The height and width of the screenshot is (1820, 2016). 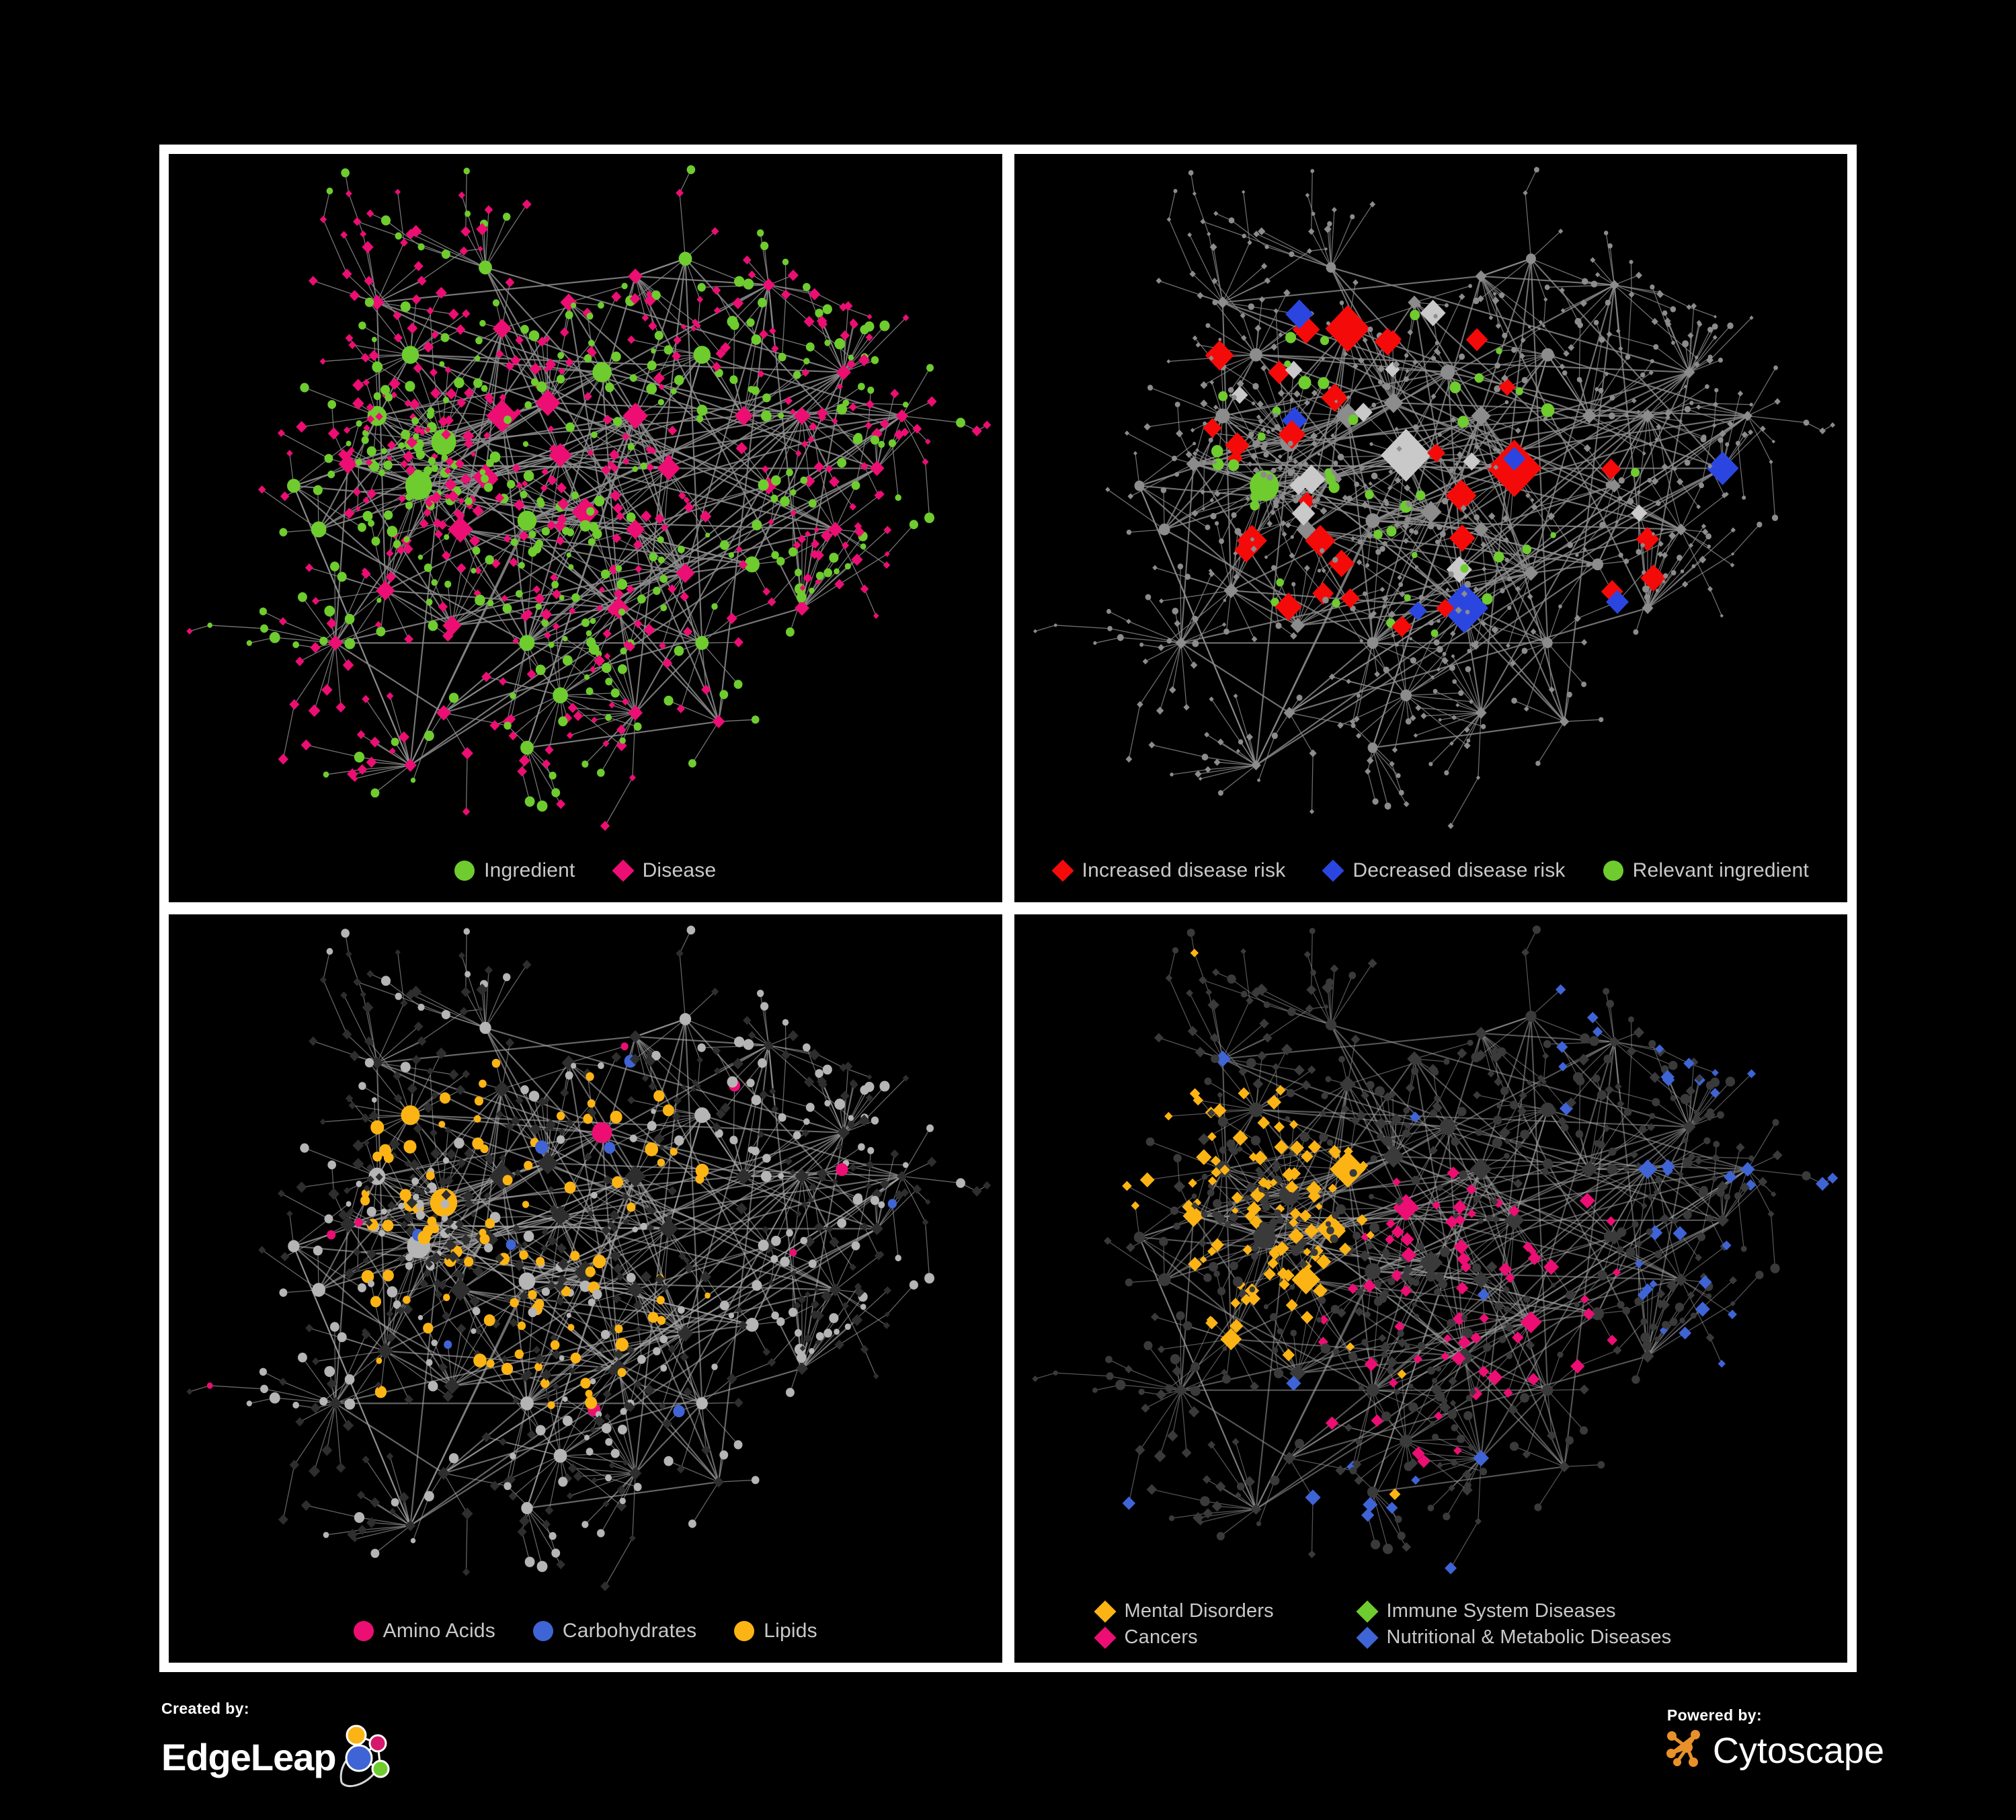 I want to click on legend-item-decreased-risk: Decreased disease risk, so click(x=1444, y=870).